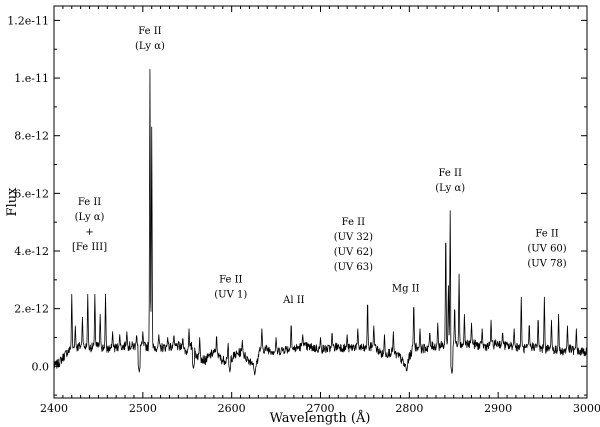  What do you see at coordinates (232, 408) in the screenshot?
I see `x-tick-label: 2600` at bounding box center [232, 408].